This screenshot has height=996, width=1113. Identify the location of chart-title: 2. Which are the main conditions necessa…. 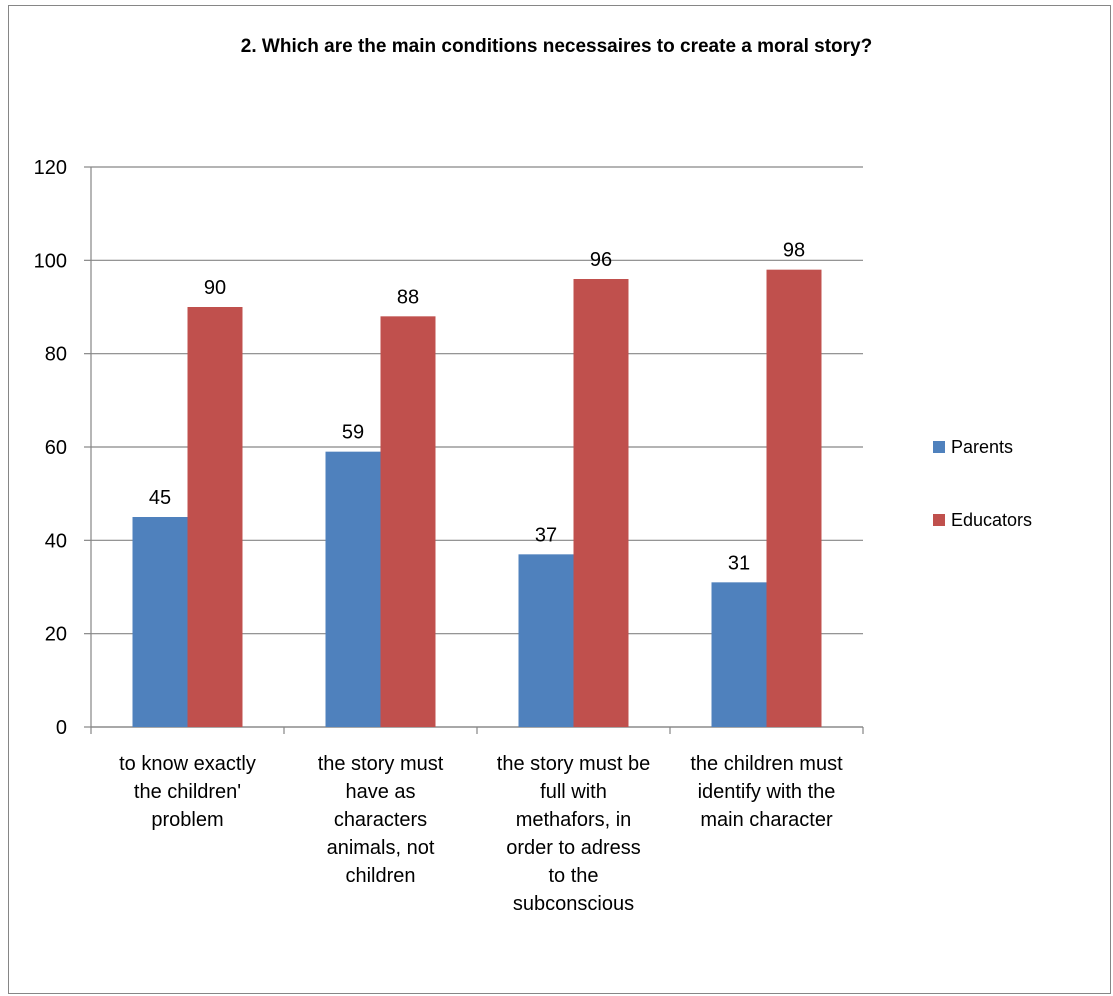
(556, 46).